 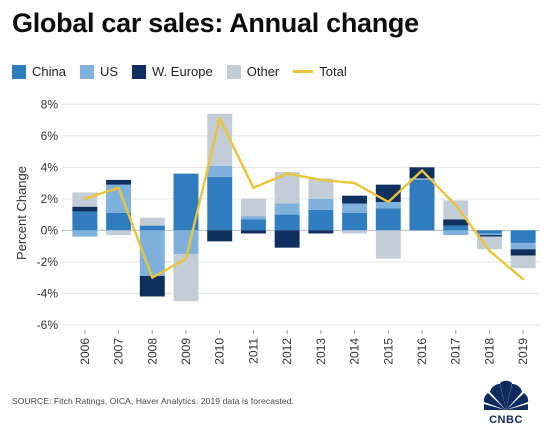 What do you see at coordinates (220, 236) in the screenshot?
I see `bar-w-europe-2010` at bounding box center [220, 236].